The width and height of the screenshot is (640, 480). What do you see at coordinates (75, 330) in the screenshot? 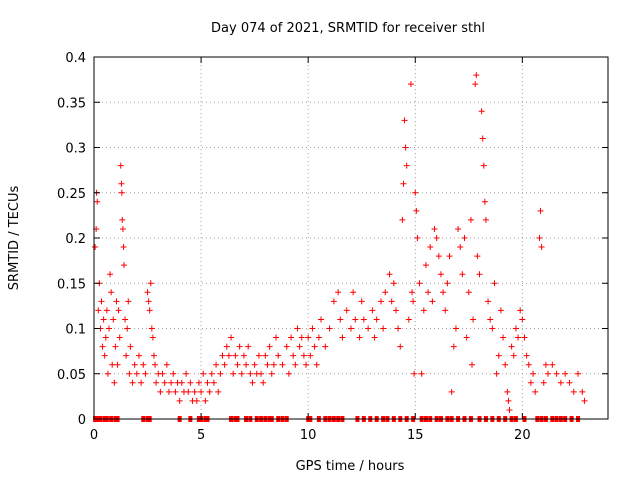
I see `y-tick-label: 0.1` at bounding box center [75, 330].